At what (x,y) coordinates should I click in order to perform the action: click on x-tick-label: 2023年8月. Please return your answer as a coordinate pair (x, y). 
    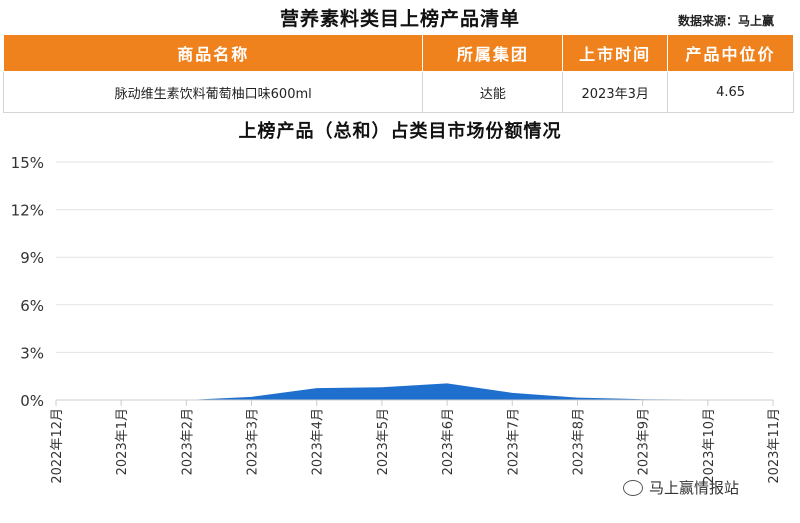
    Looking at the image, I should click on (578, 441).